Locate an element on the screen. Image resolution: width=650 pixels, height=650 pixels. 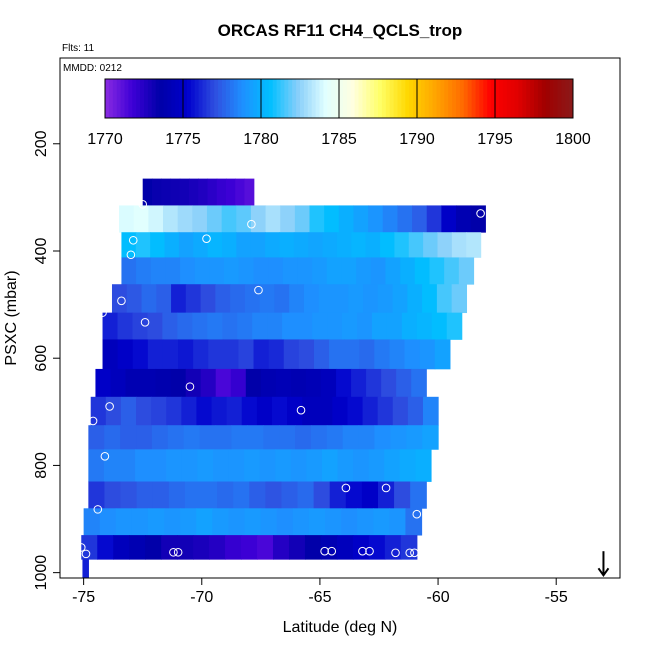
colorbar-tick-label-3: 1785 is located at coordinates (339, 139).